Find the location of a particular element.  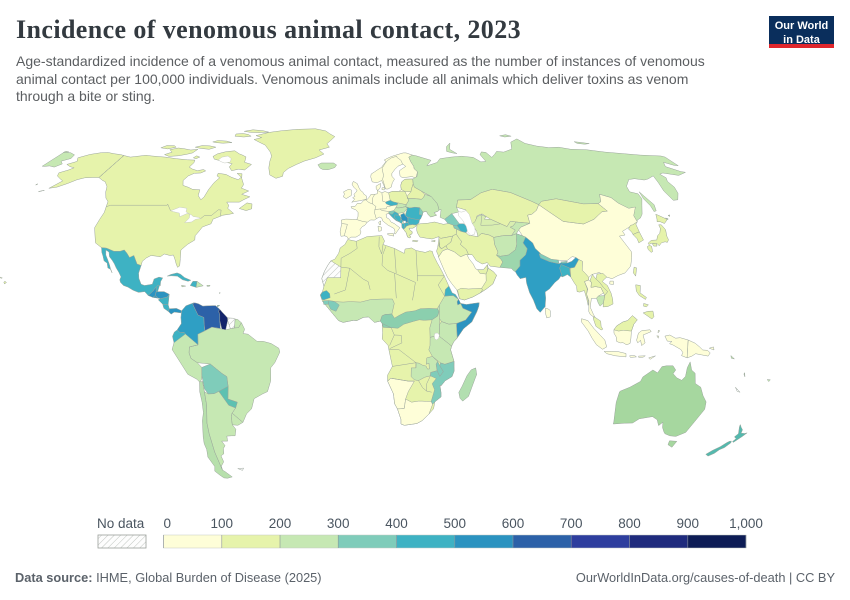

svg-text: 600 is located at coordinates (513, 523).